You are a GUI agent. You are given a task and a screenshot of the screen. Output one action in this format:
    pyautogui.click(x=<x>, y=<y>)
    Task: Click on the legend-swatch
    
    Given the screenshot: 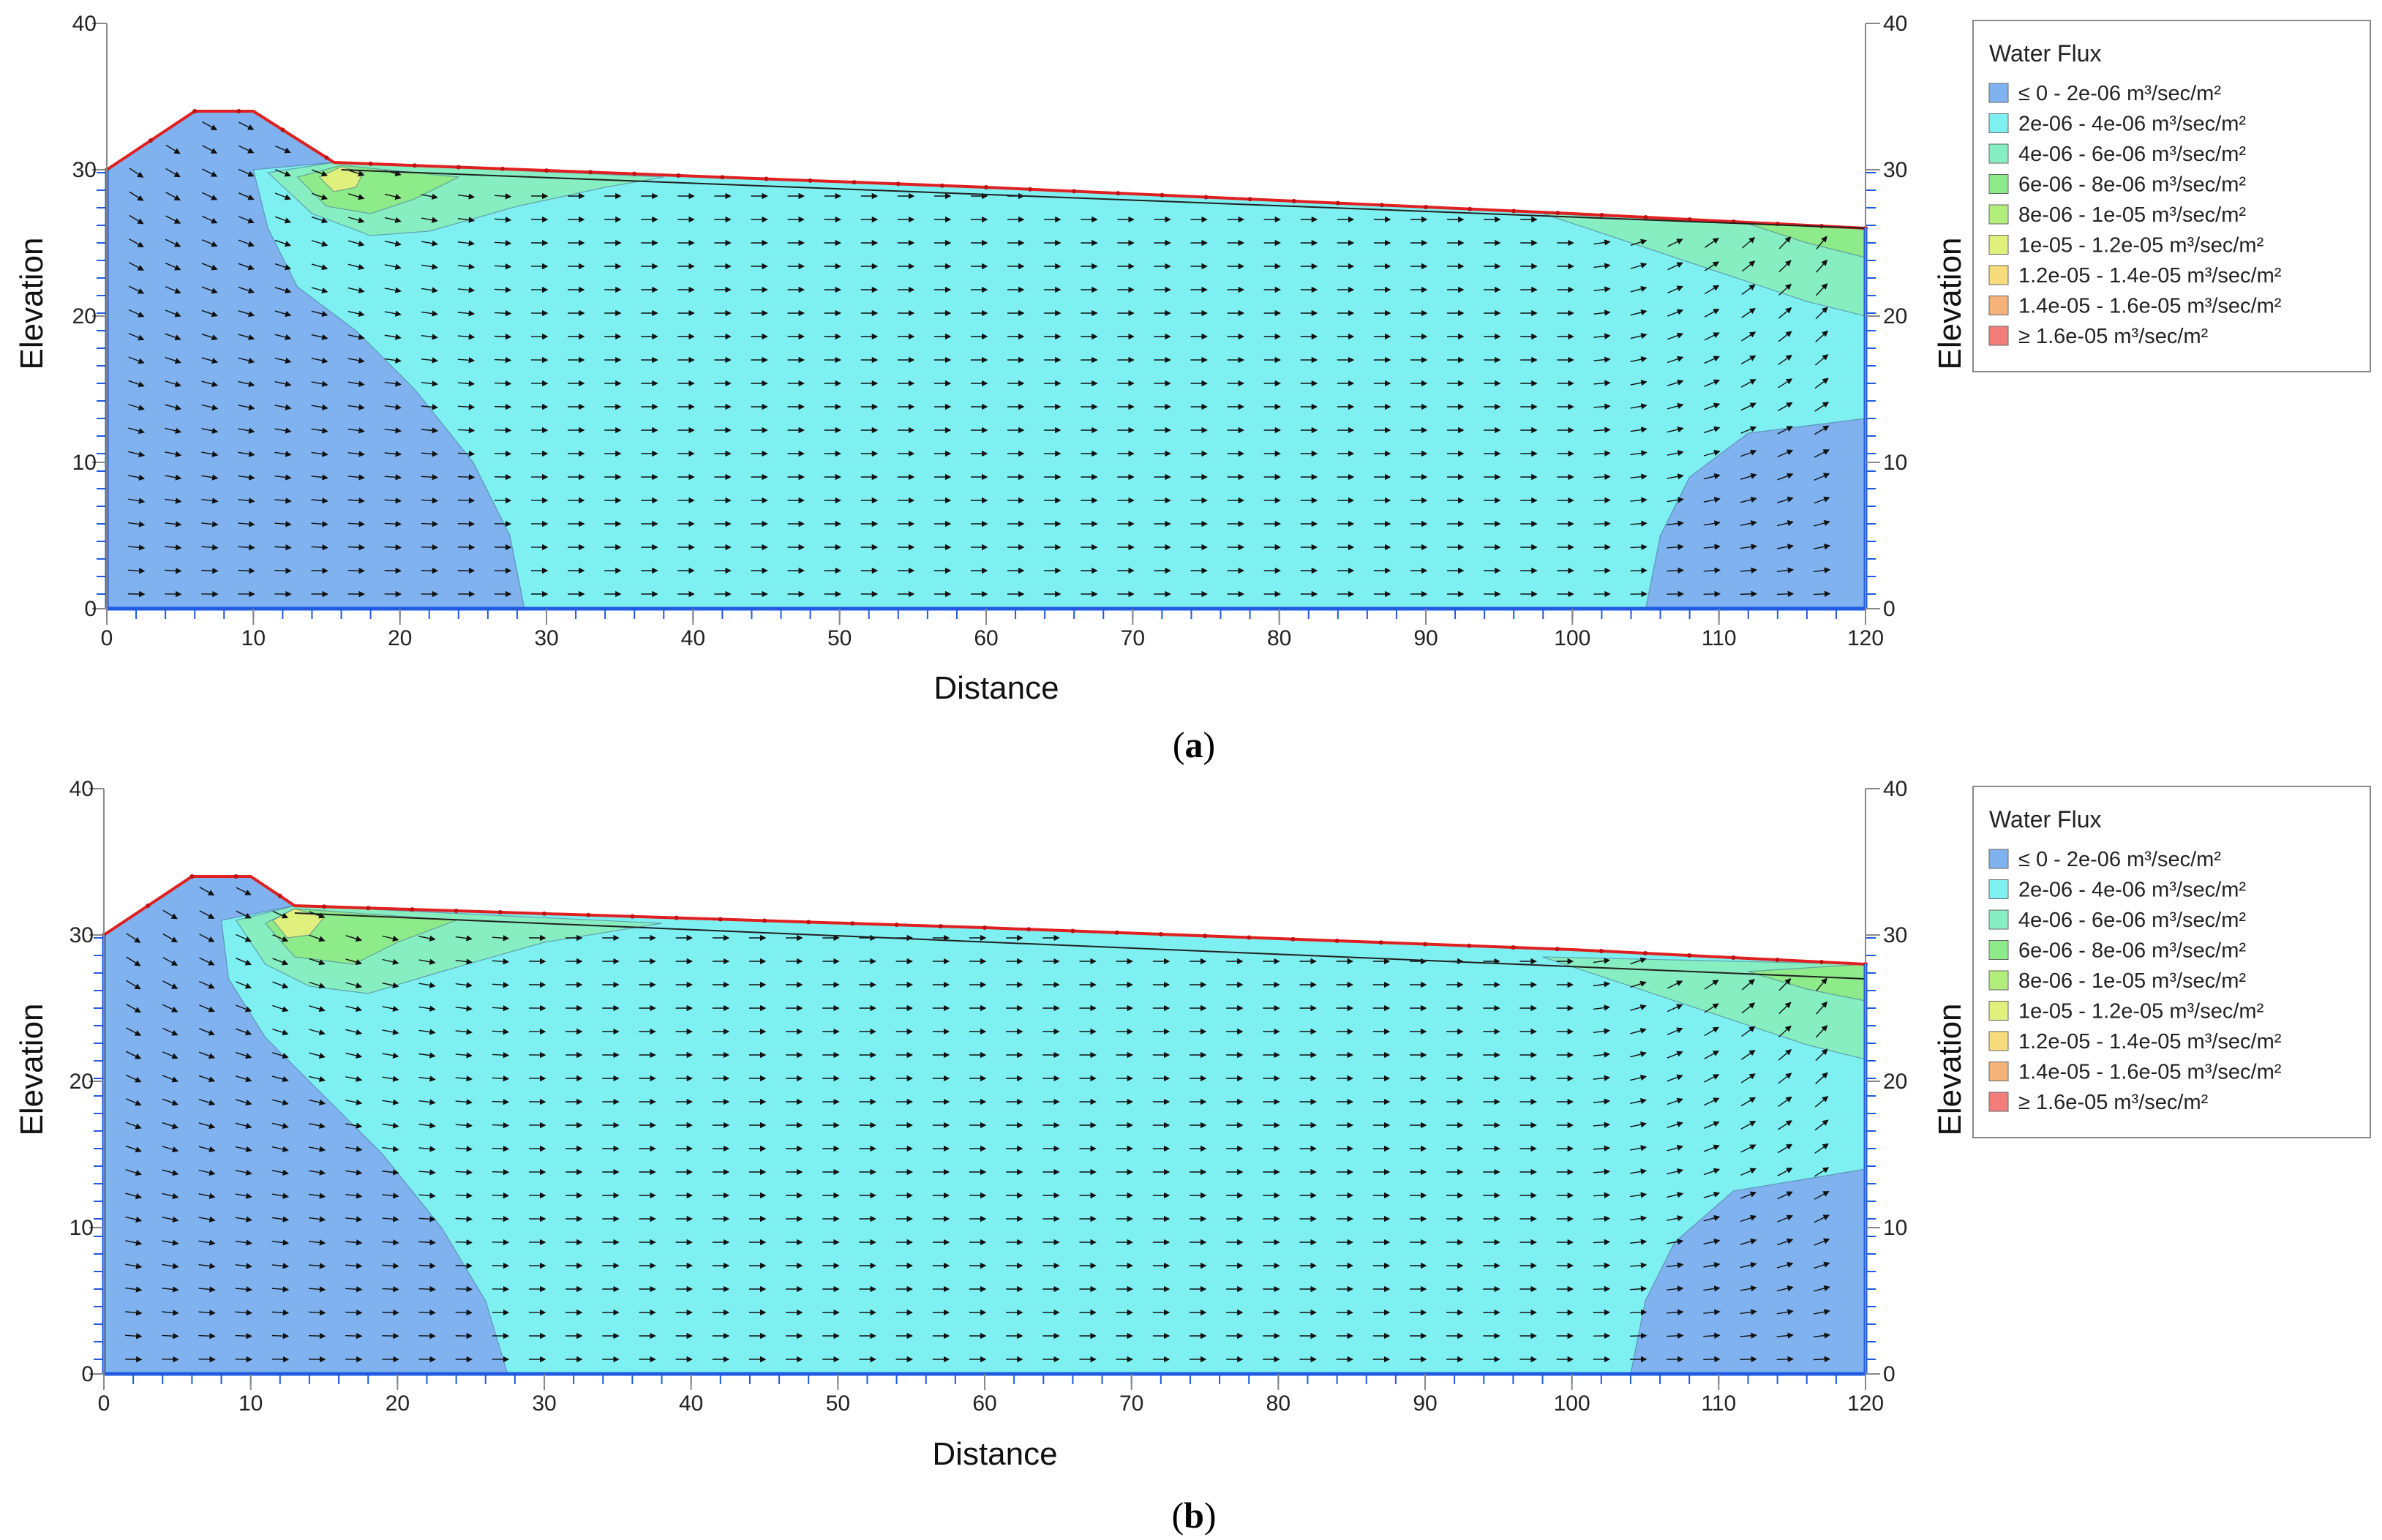 What is the action you would take?
    pyautogui.click(x=1998, y=275)
    